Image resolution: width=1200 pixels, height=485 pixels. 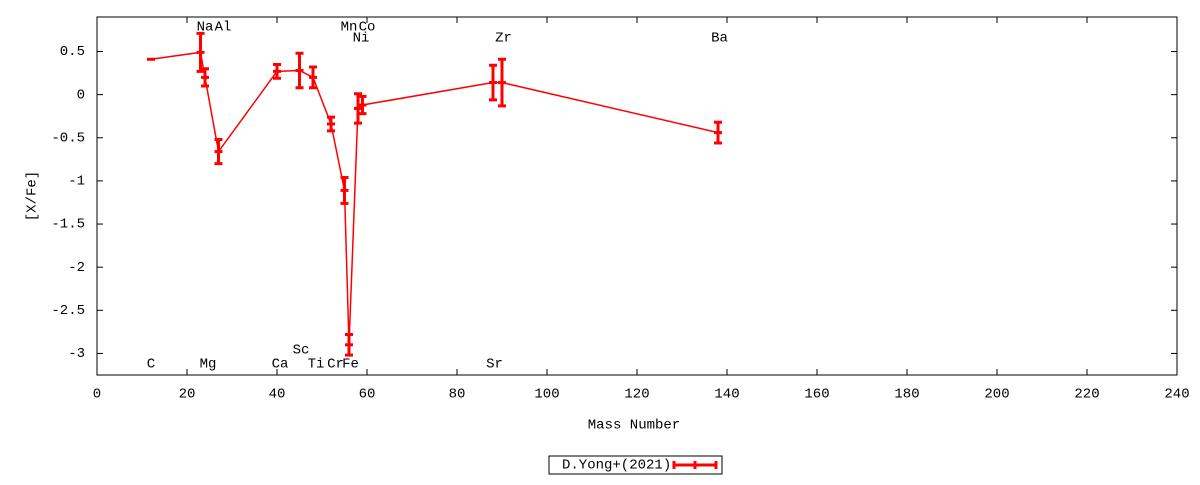 I want to click on y-tick-label: 0, so click(x=81, y=95).